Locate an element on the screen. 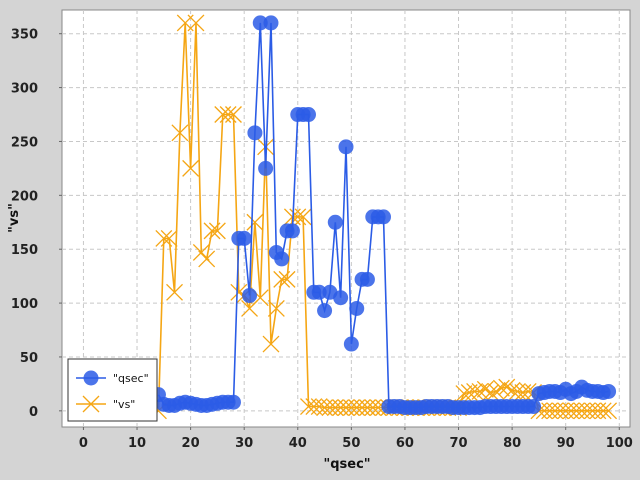 This screenshot has height=480, width=640. y-tick-label: 0 is located at coordinates (33, 412).